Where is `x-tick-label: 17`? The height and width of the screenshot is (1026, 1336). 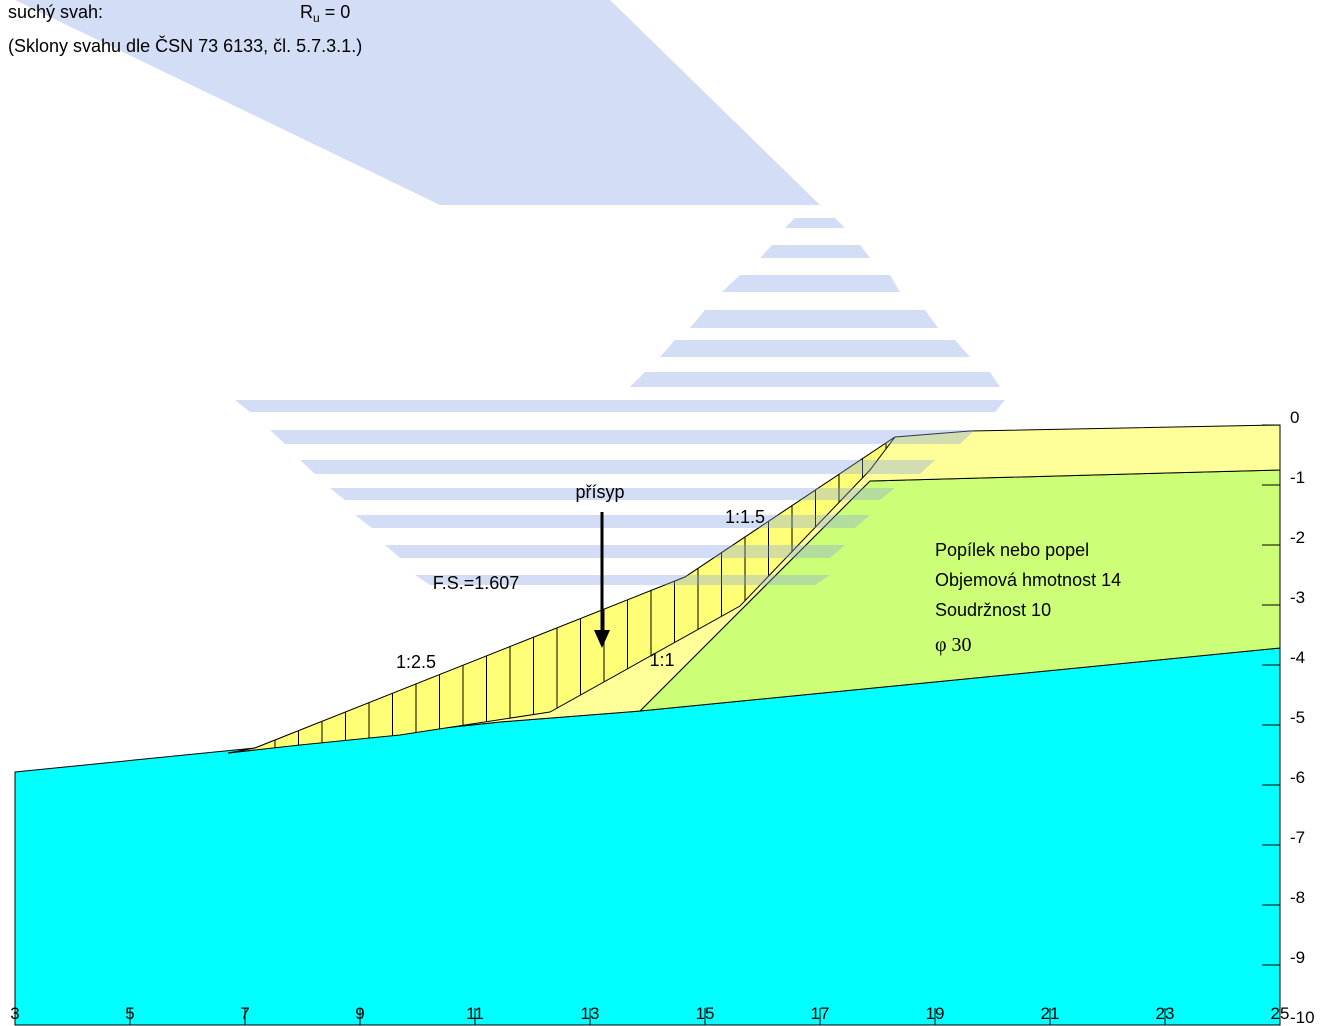
x-tick-label: 17 is located at coordinates (820, 1013).